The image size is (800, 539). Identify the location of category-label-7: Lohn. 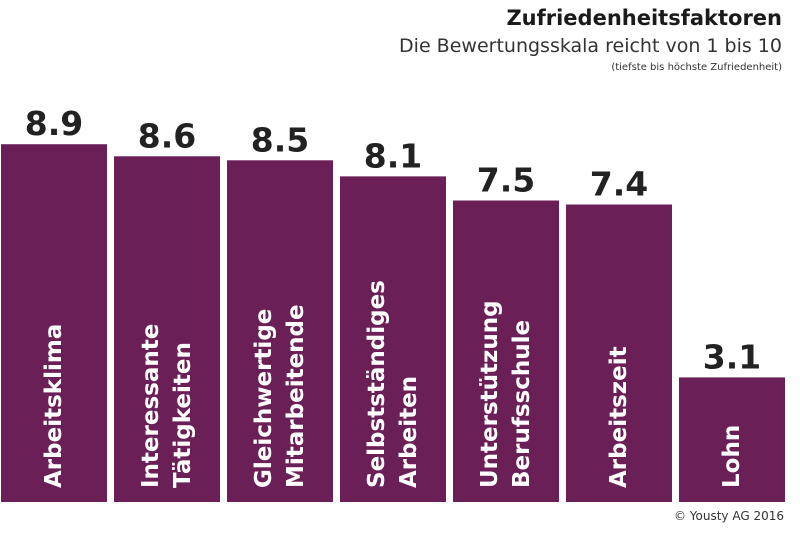
(732, 456).